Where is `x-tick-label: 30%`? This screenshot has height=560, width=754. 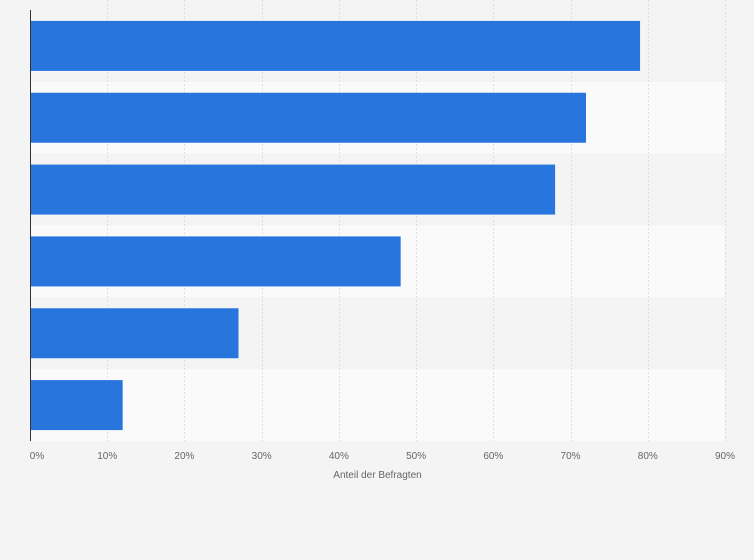
x-tick-label: 30% is located at coordinates (262, 456).